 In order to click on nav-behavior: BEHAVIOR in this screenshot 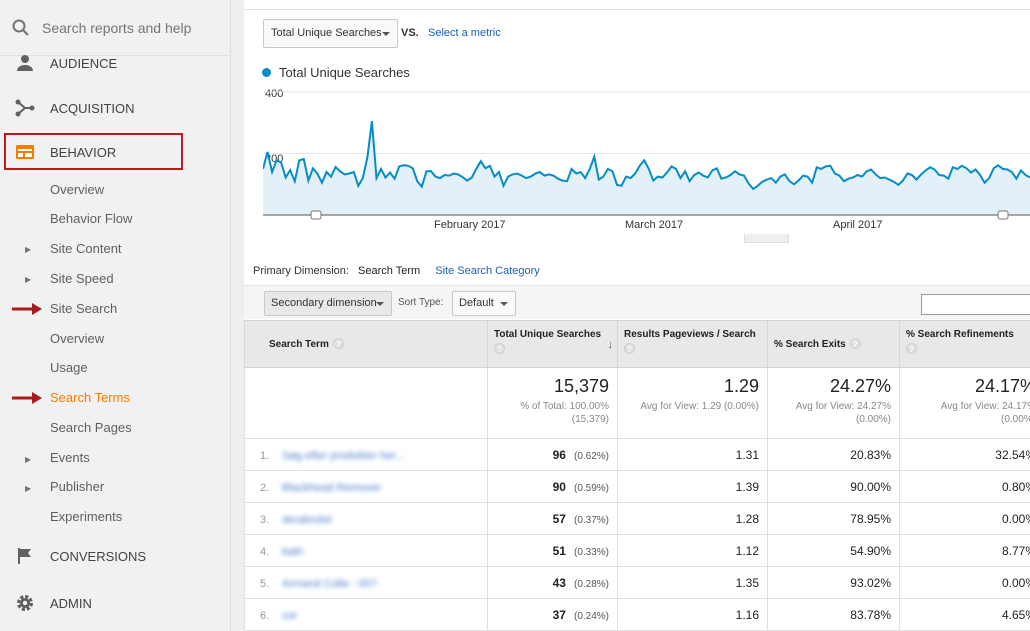, I will do `click(115, 152)`.